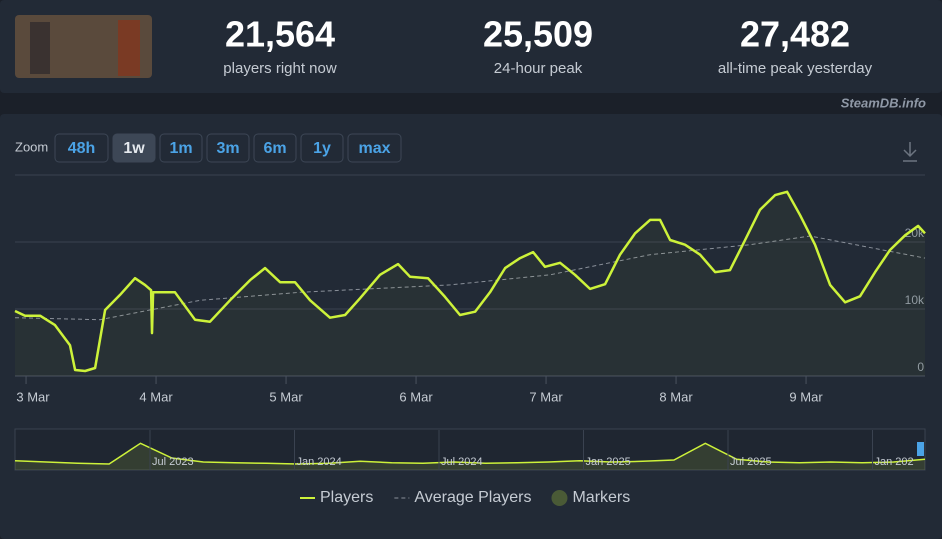  I want to click on navigator-label: Jul 2025, so click(751, 462).